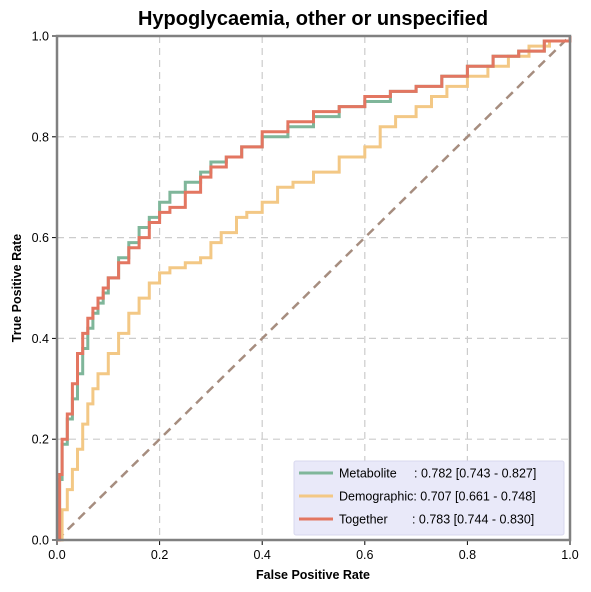 The image size is (591, 592). Describe the element at coordinates (17, 288) in the screenshot. I see `y-axis-label: True Positive Rate` at that location.